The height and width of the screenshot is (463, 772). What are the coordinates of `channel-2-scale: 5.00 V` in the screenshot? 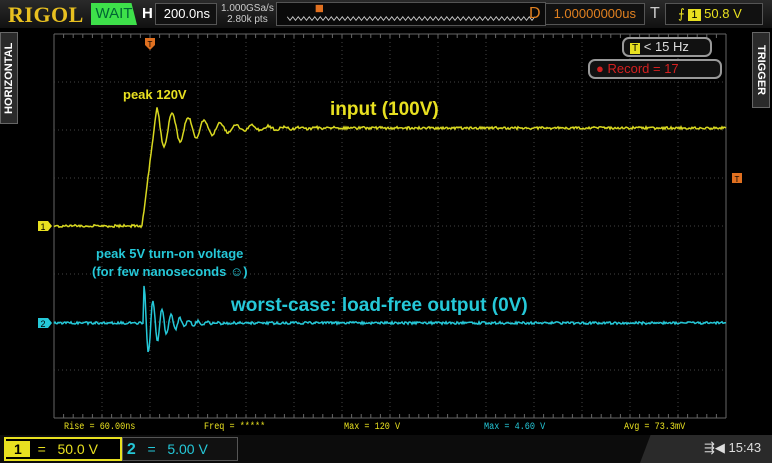 It's located at (187, 449).